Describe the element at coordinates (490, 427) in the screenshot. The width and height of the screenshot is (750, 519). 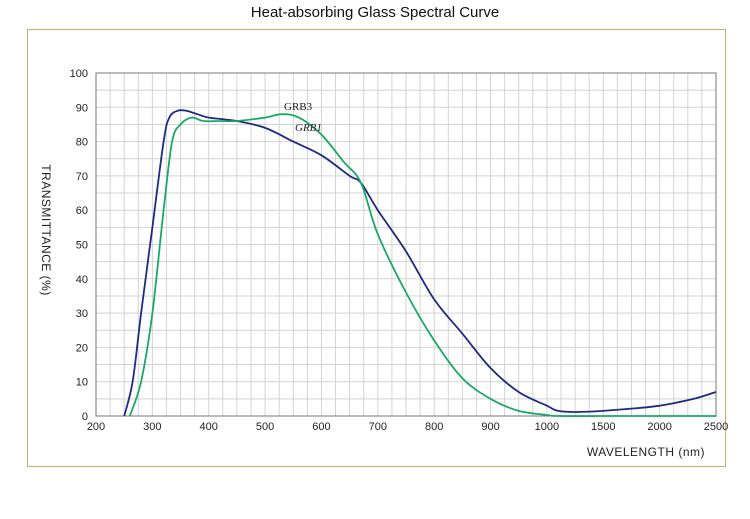
I see `x-tick-label: 900` at that location.